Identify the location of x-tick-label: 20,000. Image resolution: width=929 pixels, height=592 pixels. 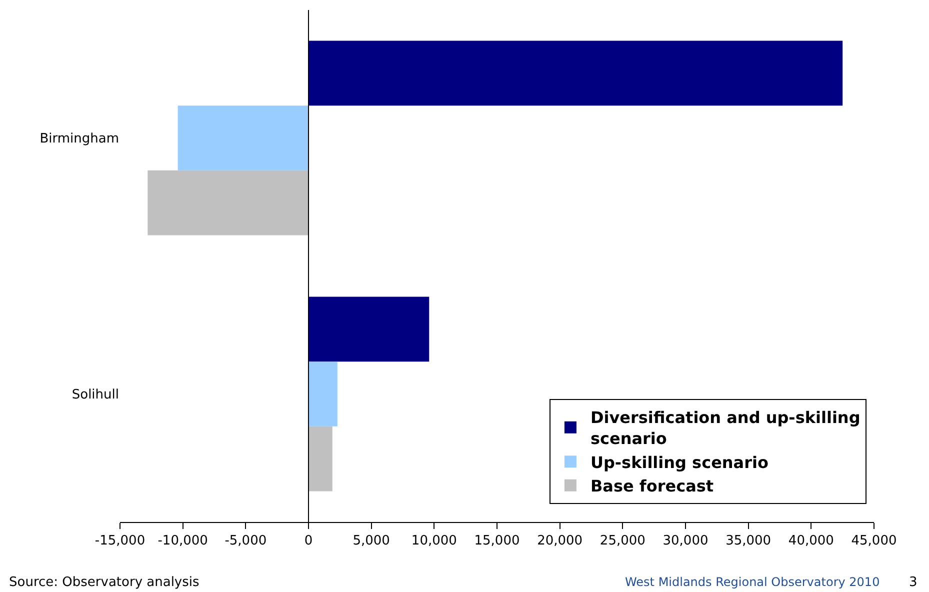
(560, 541).